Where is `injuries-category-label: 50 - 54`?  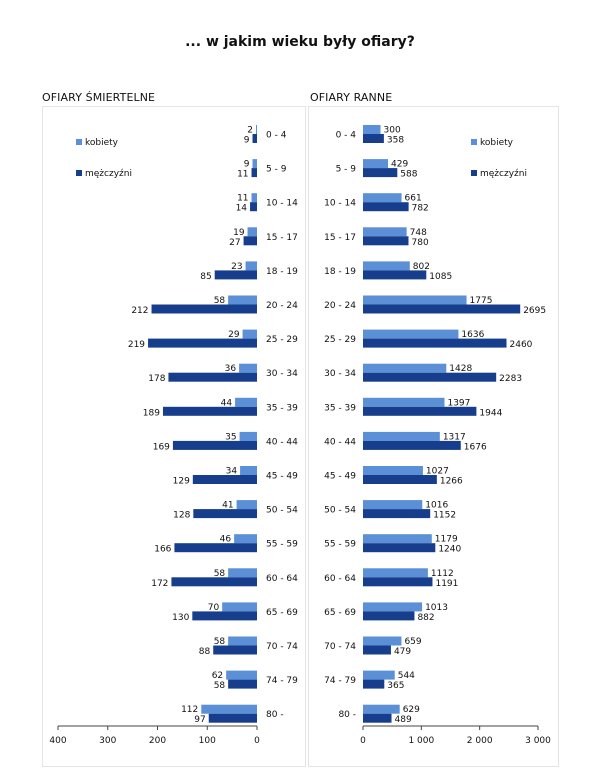
injuries-category-label: 50 - 54 is located at coordinates (340, 511).